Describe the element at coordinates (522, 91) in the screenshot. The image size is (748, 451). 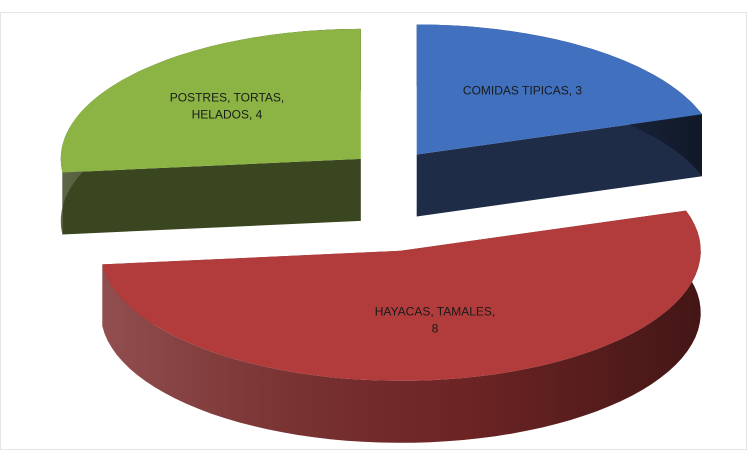
I see `data-label: COMIDAS TIPICAS, 3` at that location.